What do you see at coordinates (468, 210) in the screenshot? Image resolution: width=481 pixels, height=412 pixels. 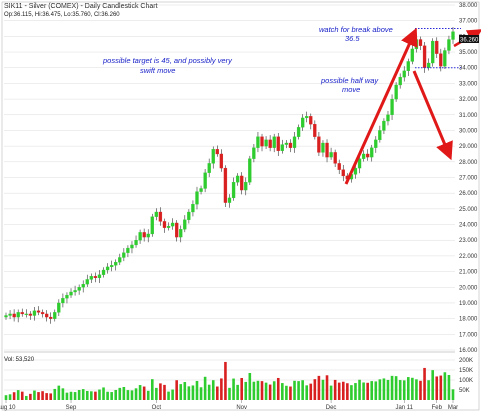 I see `price-tick-label: 25.000` at bounding box center [468, 210].